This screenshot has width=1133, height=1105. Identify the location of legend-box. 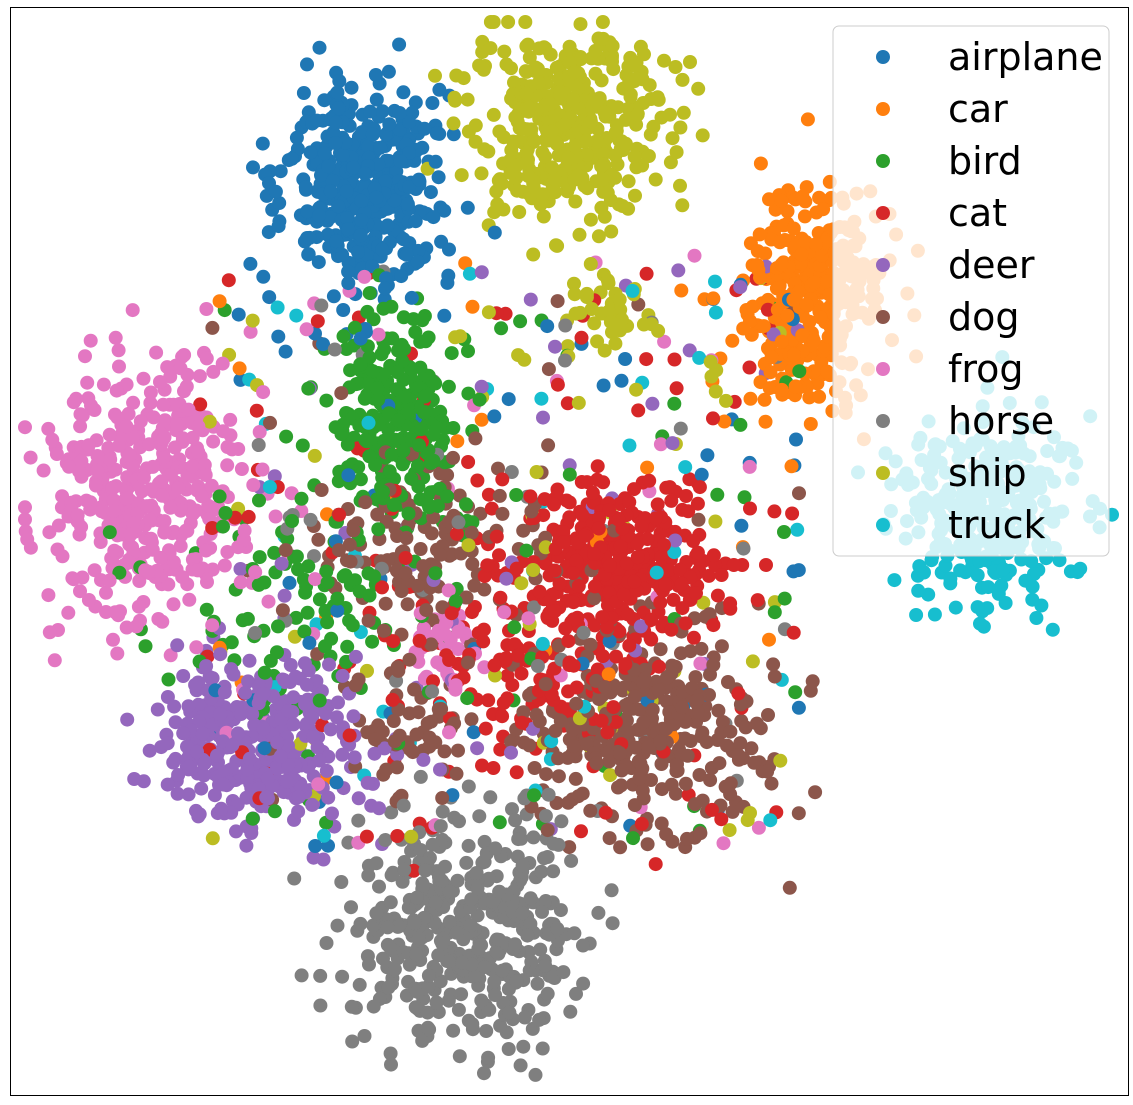
(971, 291).